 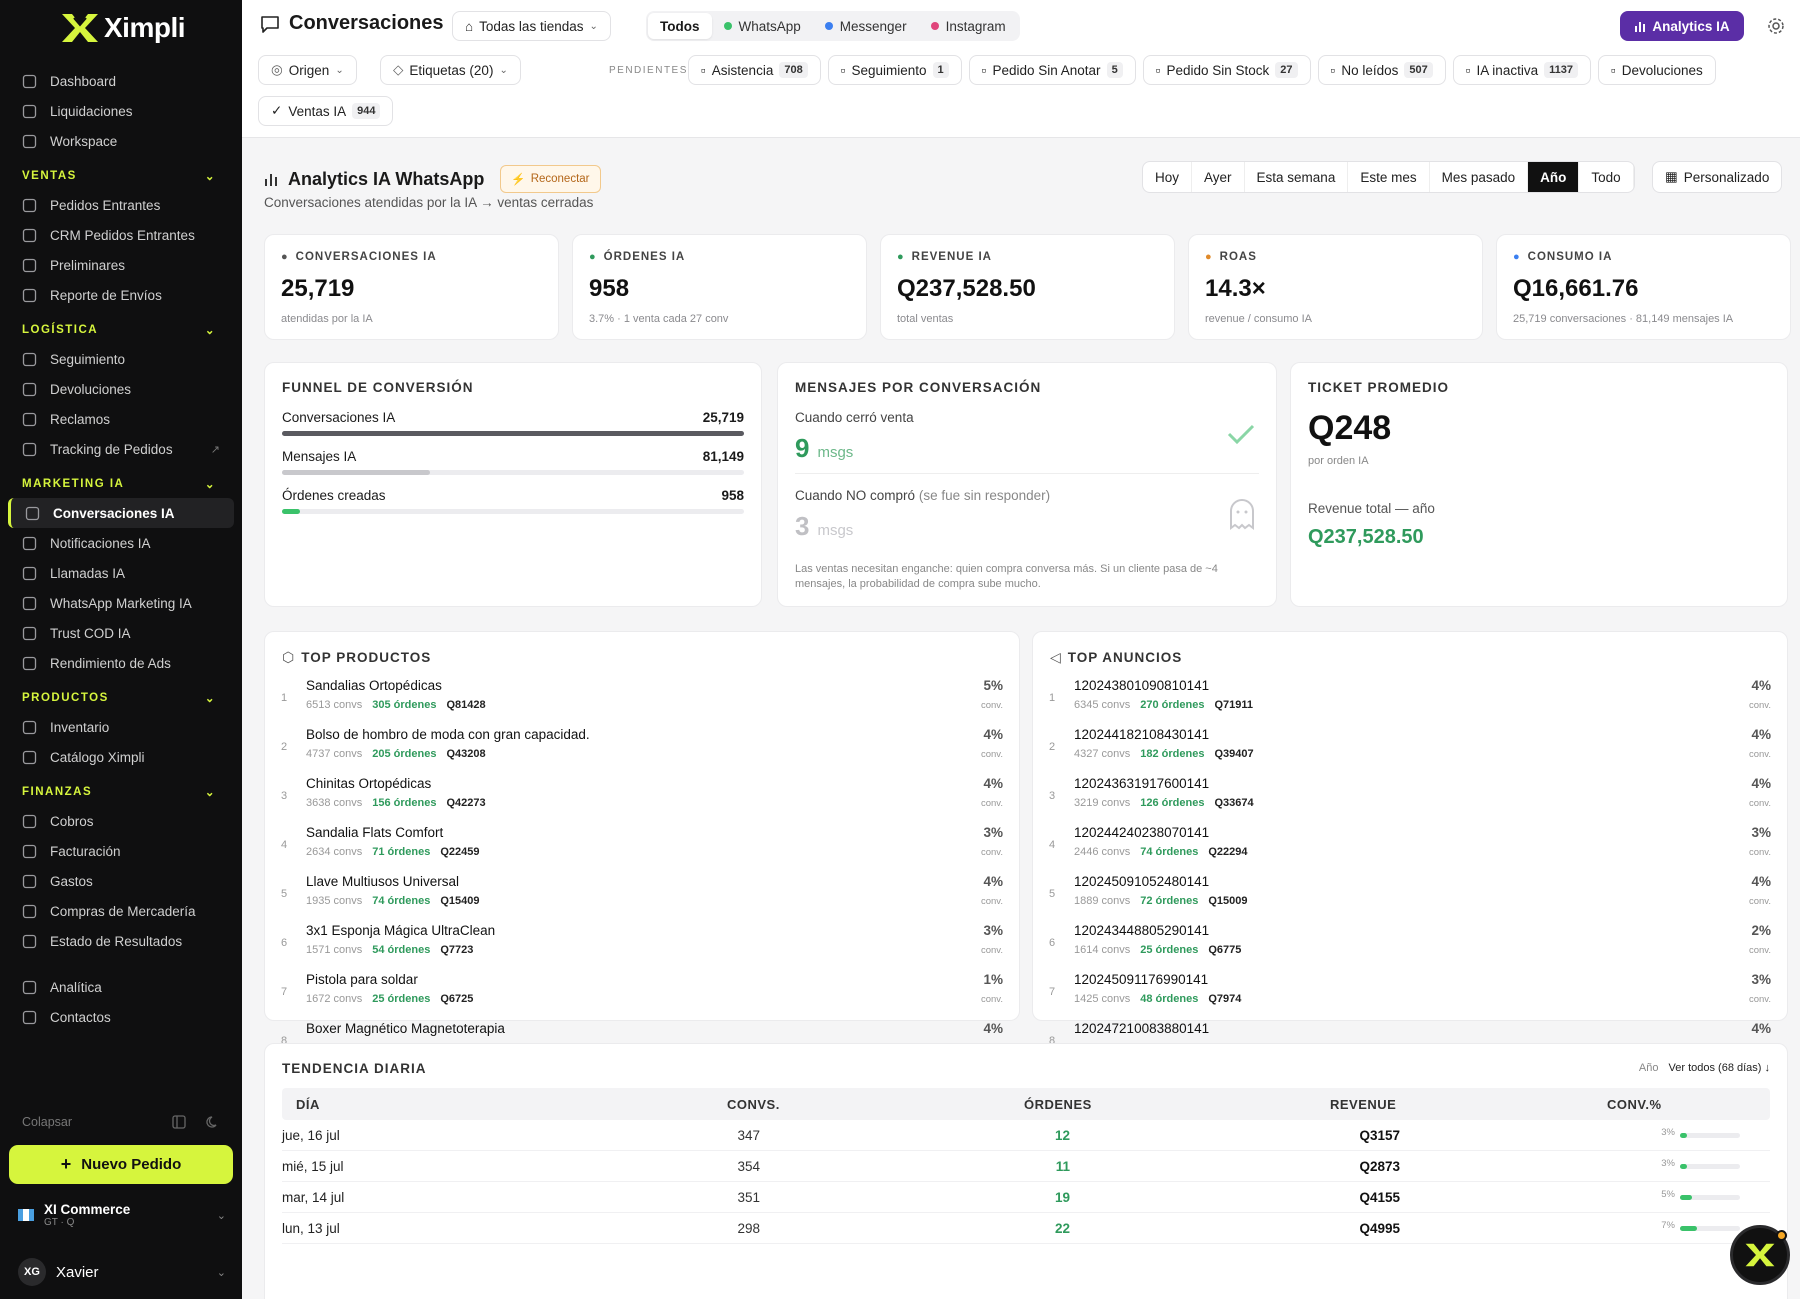 I want to click on pending-chip-no-leidos: ▫ No leídos 507, so click(x=1381, y=70).